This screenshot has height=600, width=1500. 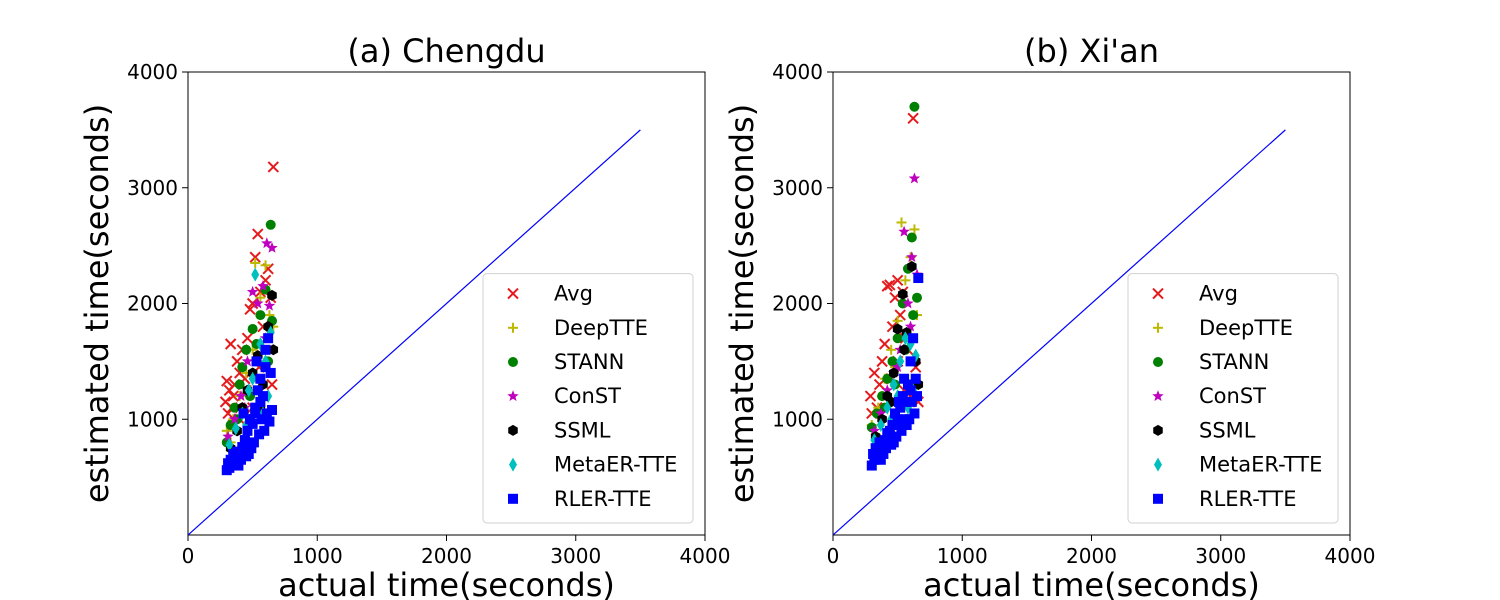 What do you see at coordinates (152, 419) in the screenshot?
I see `y-tick-label: 1000` at bounding box center [152, 419].